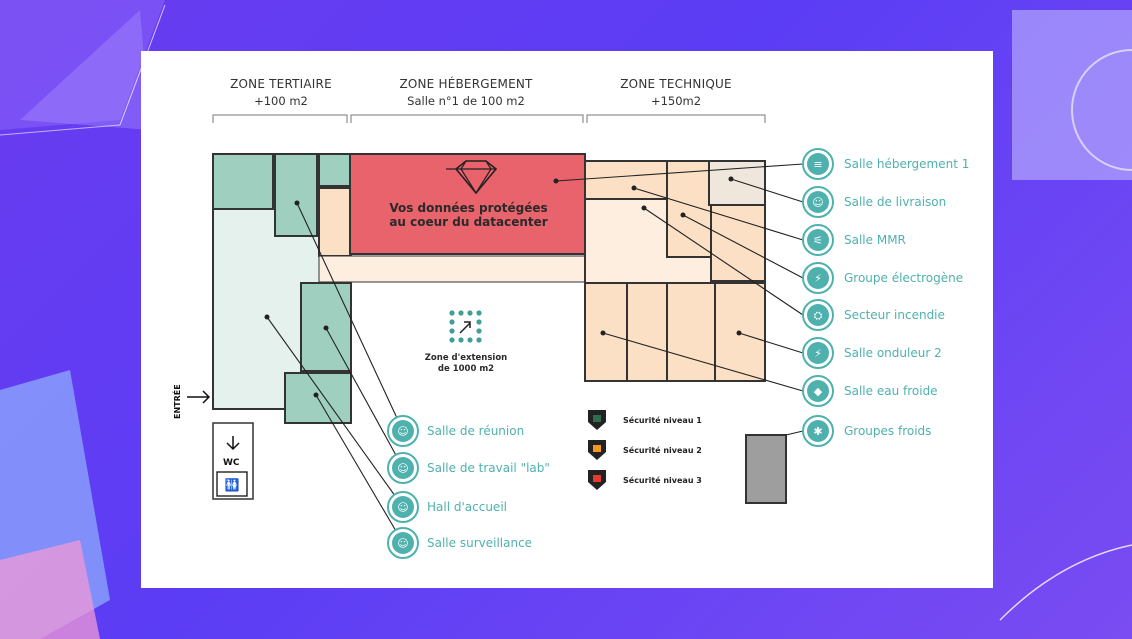 This screenshot has width=1132, height=639. Describe the element at coordinates (335, 170) in the screenshot. I see `room-small` at that location.